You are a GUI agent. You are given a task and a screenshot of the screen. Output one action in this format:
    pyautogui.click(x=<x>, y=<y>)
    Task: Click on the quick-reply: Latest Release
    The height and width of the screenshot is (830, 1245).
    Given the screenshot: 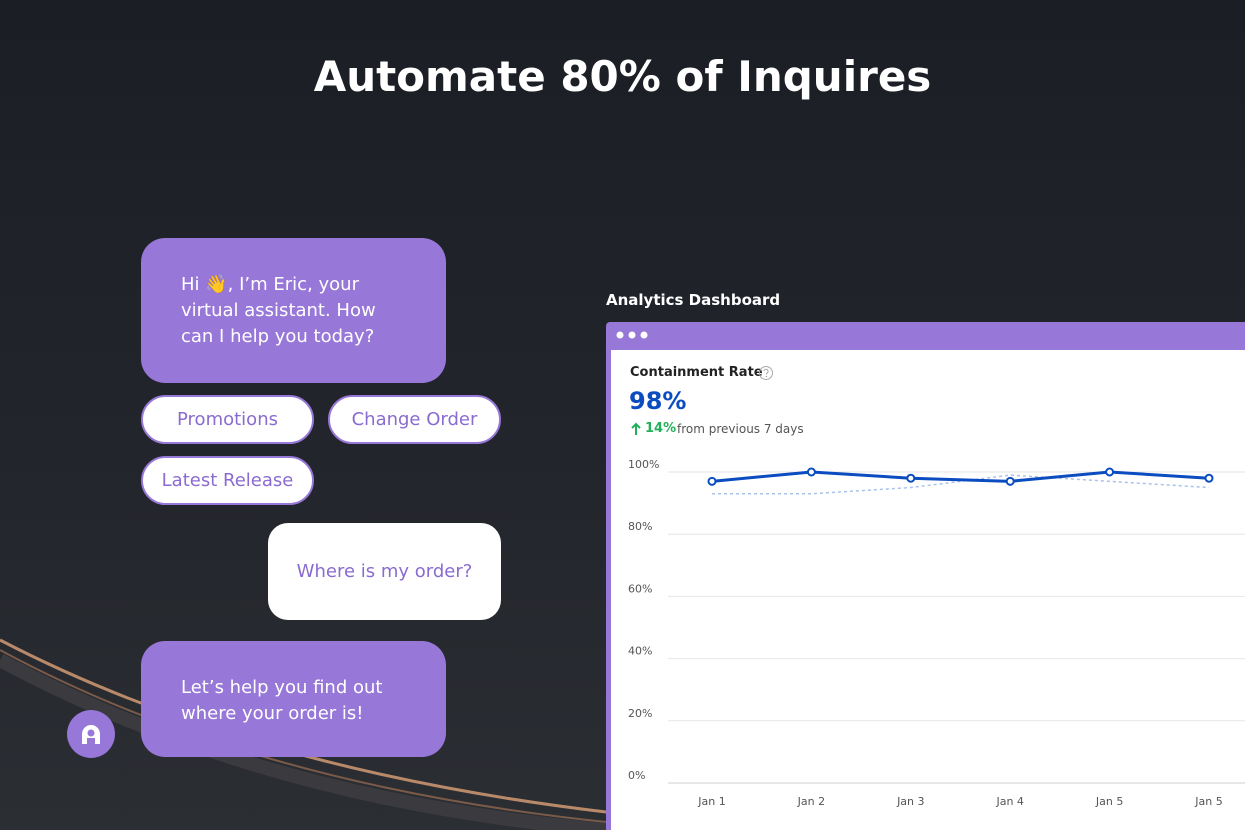 What is the action you would take?
    pyautogui.click(x=227, y=480)
    